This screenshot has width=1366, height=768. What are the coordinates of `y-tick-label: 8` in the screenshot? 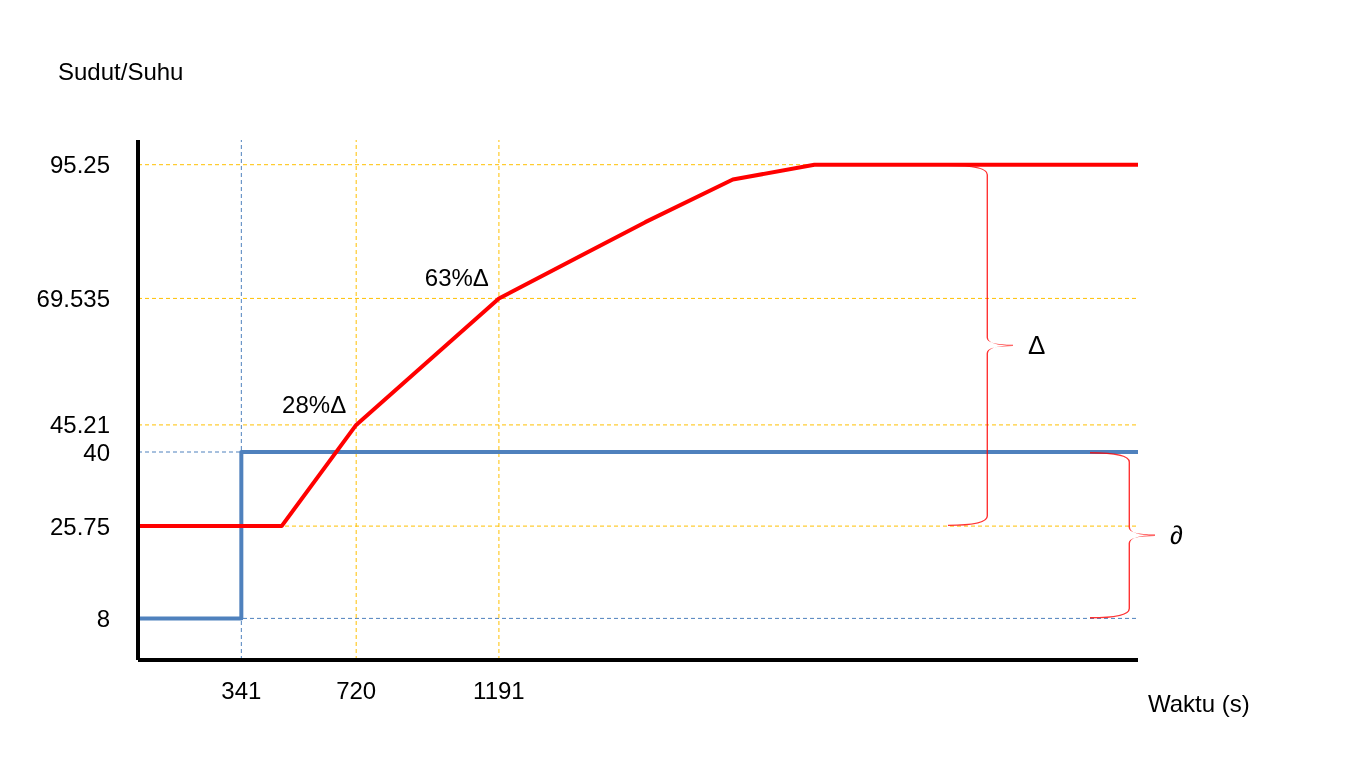 It's located at (103, 618).